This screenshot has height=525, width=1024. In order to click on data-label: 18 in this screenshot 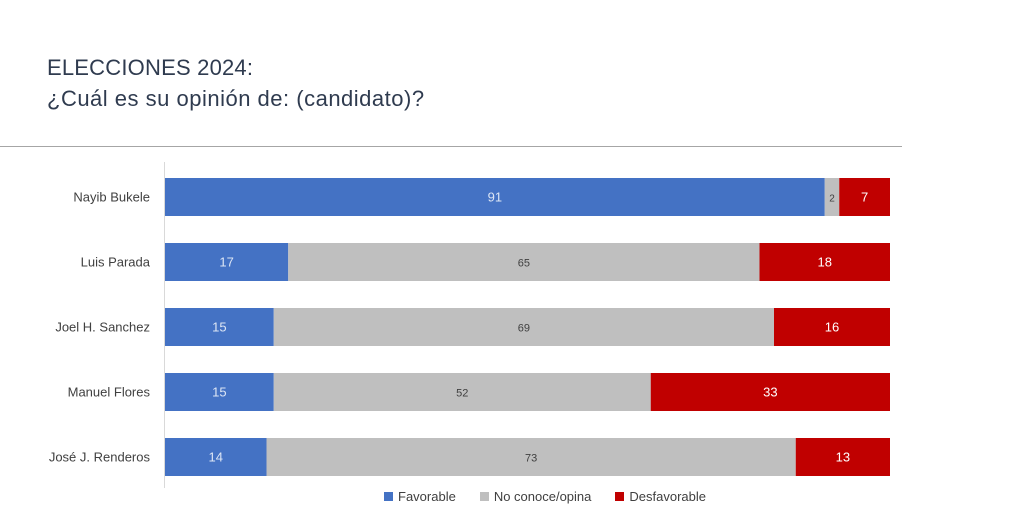, I will do `click(825, 262)`.